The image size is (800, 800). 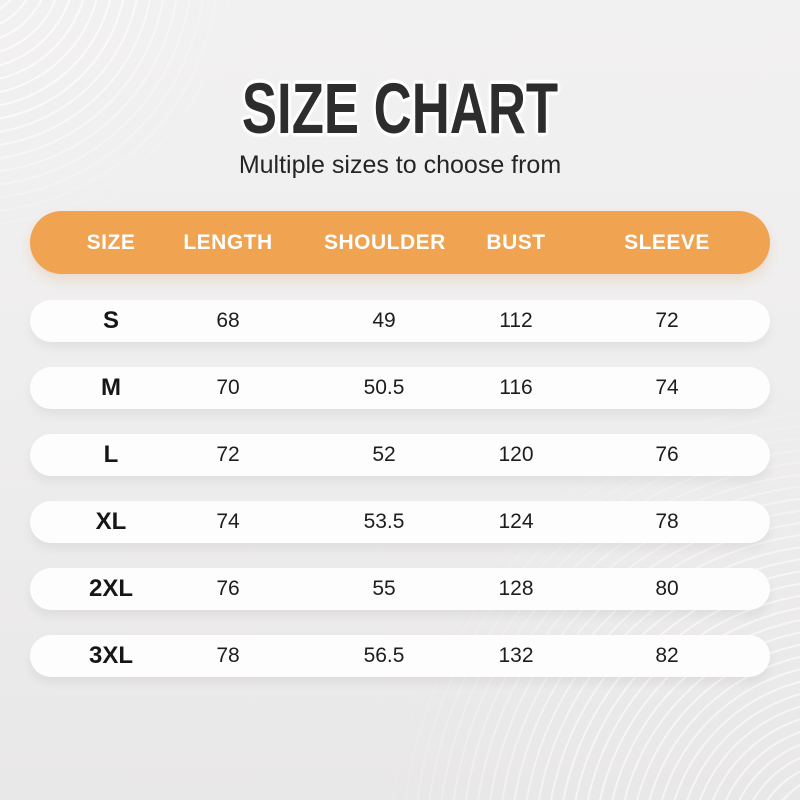 I want to click on length-cell: 78, so click(x=228, y=655).